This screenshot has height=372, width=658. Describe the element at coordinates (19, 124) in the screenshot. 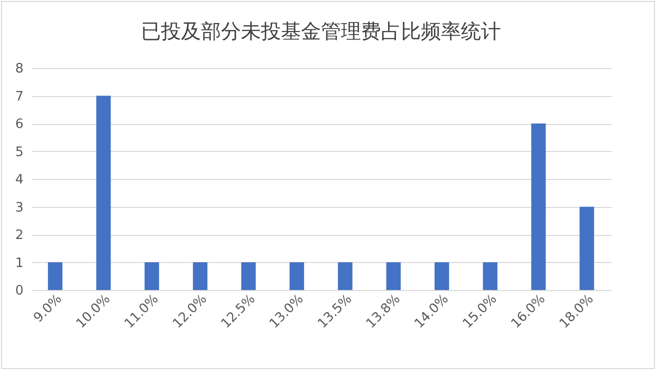

I see `y-tick-label: 6` at that location.